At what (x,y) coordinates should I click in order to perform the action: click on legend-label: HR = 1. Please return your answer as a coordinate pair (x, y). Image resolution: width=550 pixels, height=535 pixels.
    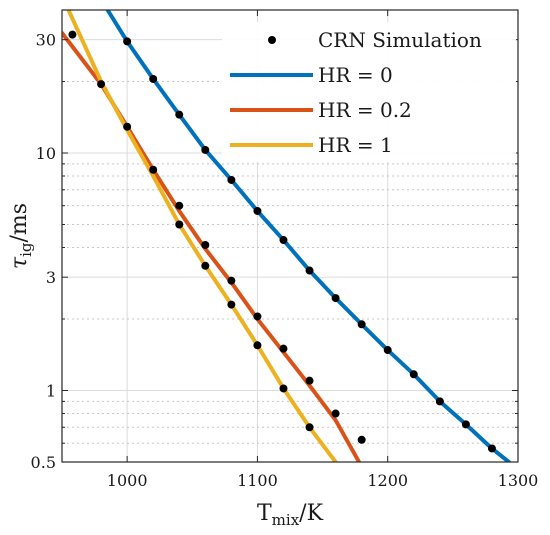
    Looking at the image, I should click on (355, 145).